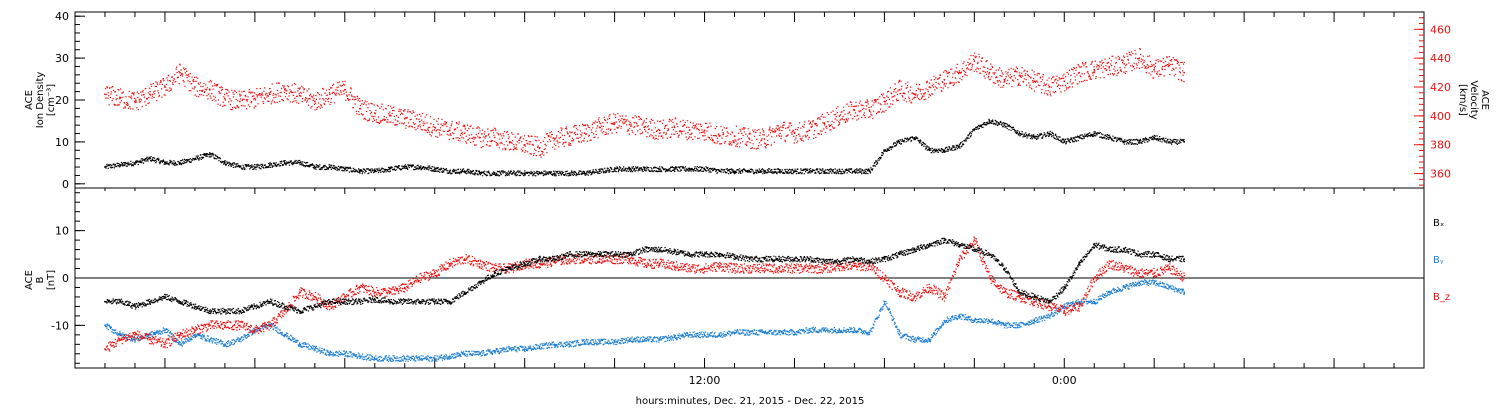 The height and width of the screenshot is (410, 1500). What do you see at coordinates (1484, 100) in the screenshot?
I see `top-y2label-line-1: ACE` at bounding box center [1484, 100].